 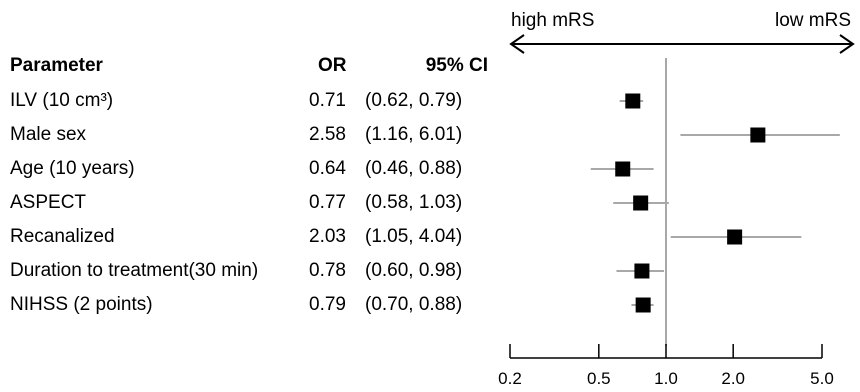 What do you see at coordinates (552, 20) in the screenshot?
I see `direction-left-label: high mRS` at bounding box center [552, 20].